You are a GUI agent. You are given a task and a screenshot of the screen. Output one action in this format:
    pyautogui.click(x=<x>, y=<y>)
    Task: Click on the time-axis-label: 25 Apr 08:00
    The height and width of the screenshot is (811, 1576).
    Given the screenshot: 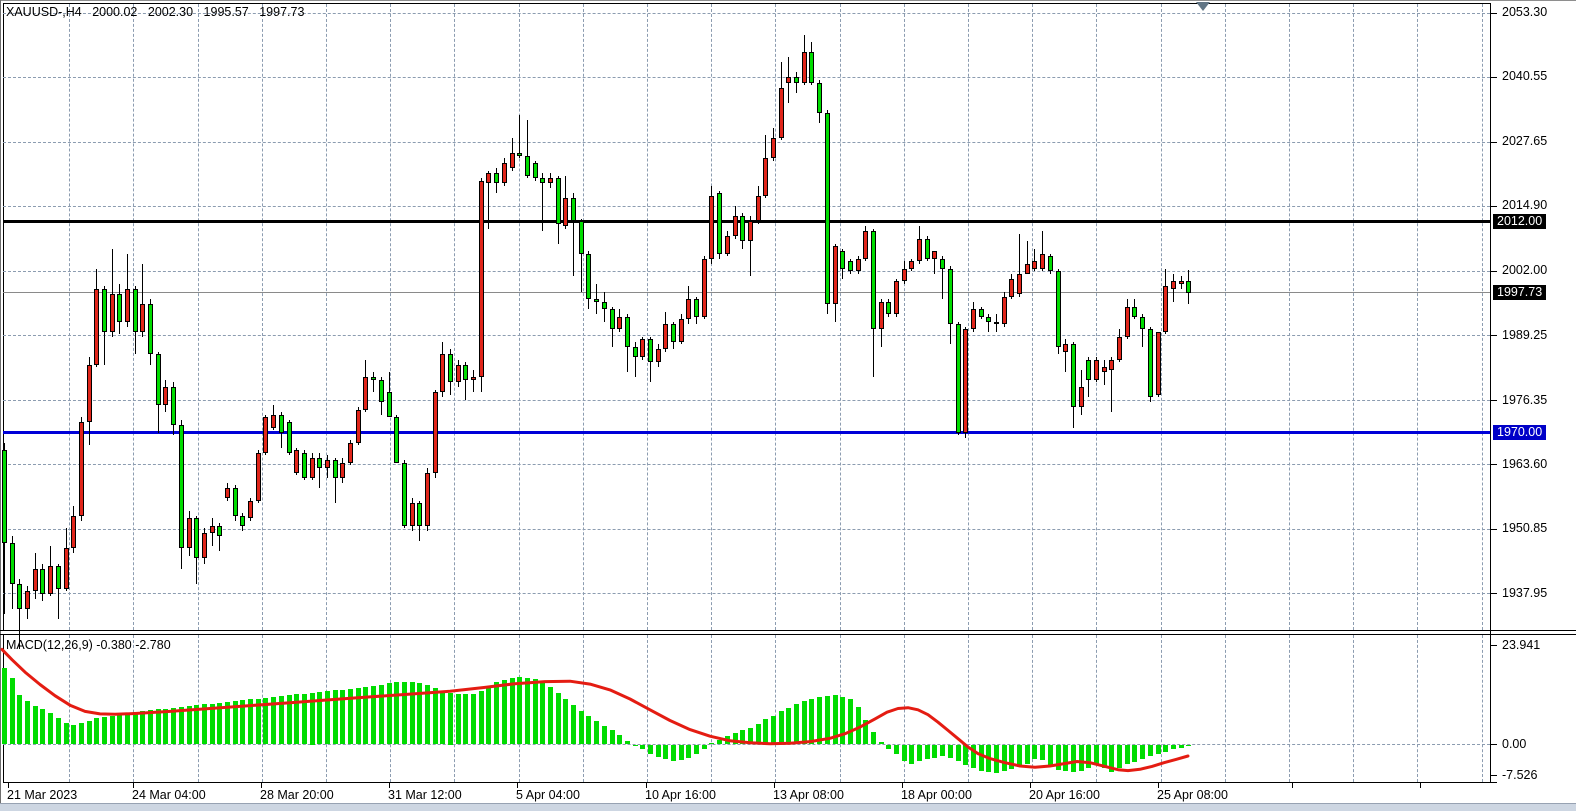 What is the action you would take?
    pyautogui.click(x=1192, y=795)
    